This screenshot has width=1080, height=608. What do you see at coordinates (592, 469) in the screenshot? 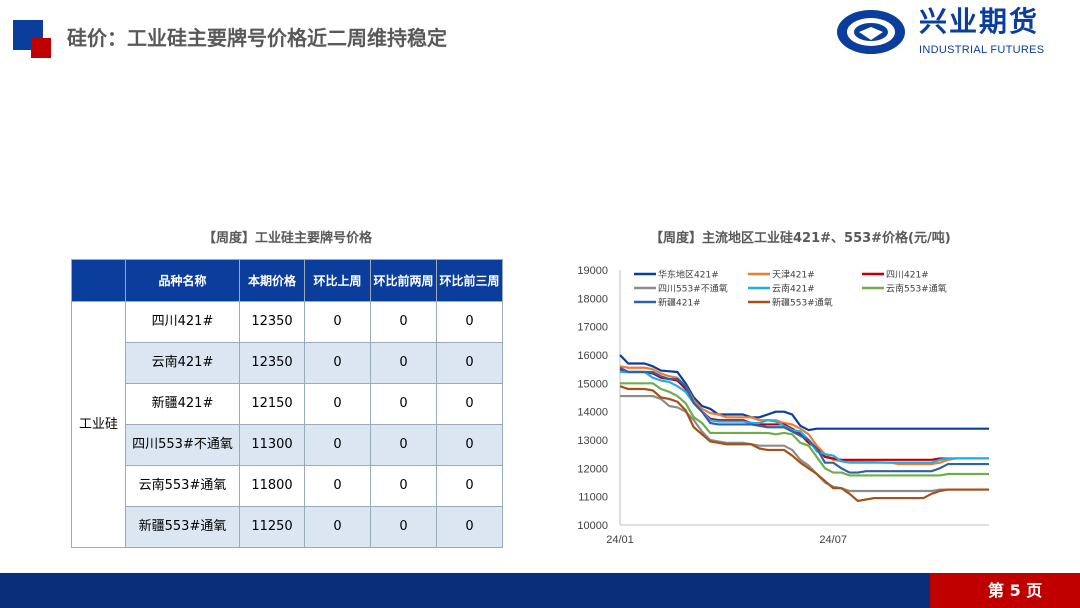
I see `y-tick-label: 12000` at bounding box center [592, 469].